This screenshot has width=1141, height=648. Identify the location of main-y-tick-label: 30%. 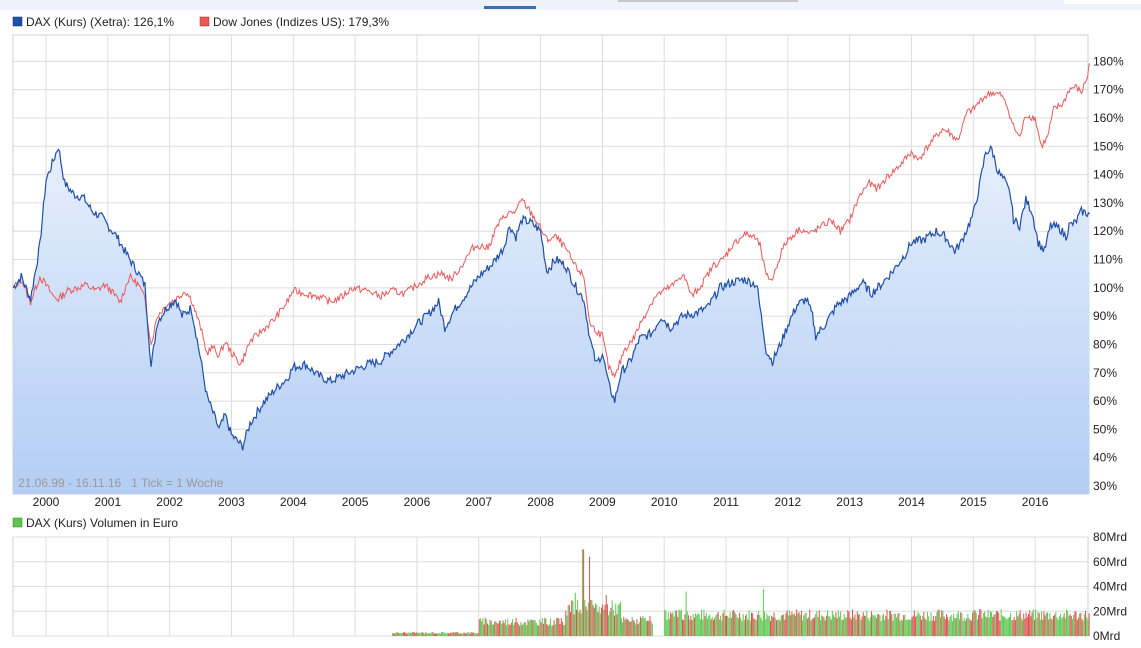
(1105, 486).